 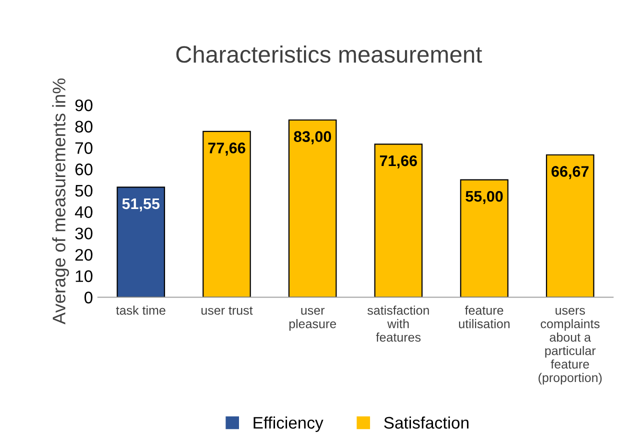 What do you see at coordinates (83, 212) in the screenshot?
I see `y-tick-label: 40` at bounding box center [83, 212].